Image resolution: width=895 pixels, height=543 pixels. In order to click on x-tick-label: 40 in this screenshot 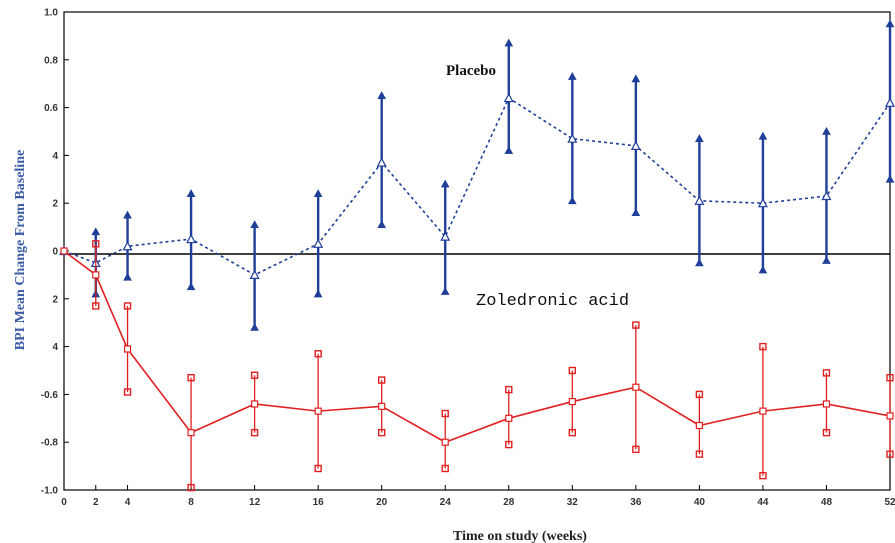, I will do `click(700, 502)`.